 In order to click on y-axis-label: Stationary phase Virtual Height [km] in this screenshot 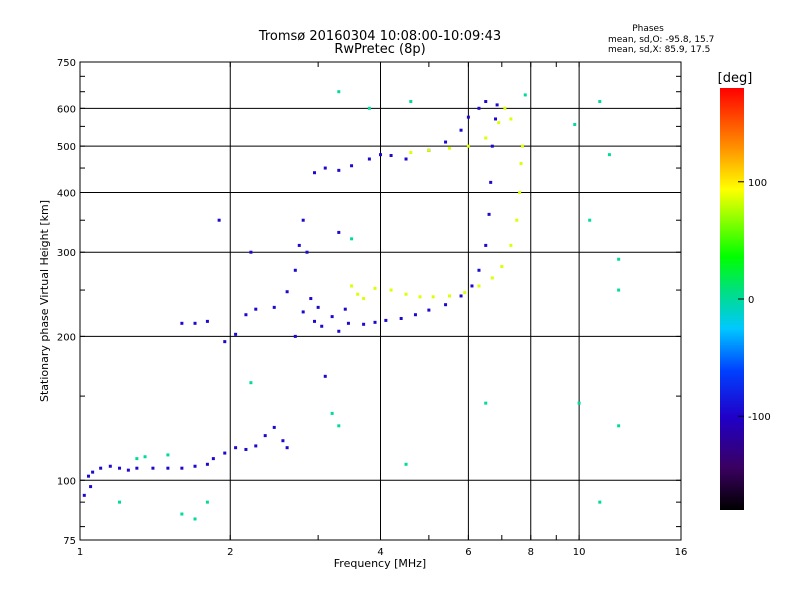, I will do `click(44, 301)`.